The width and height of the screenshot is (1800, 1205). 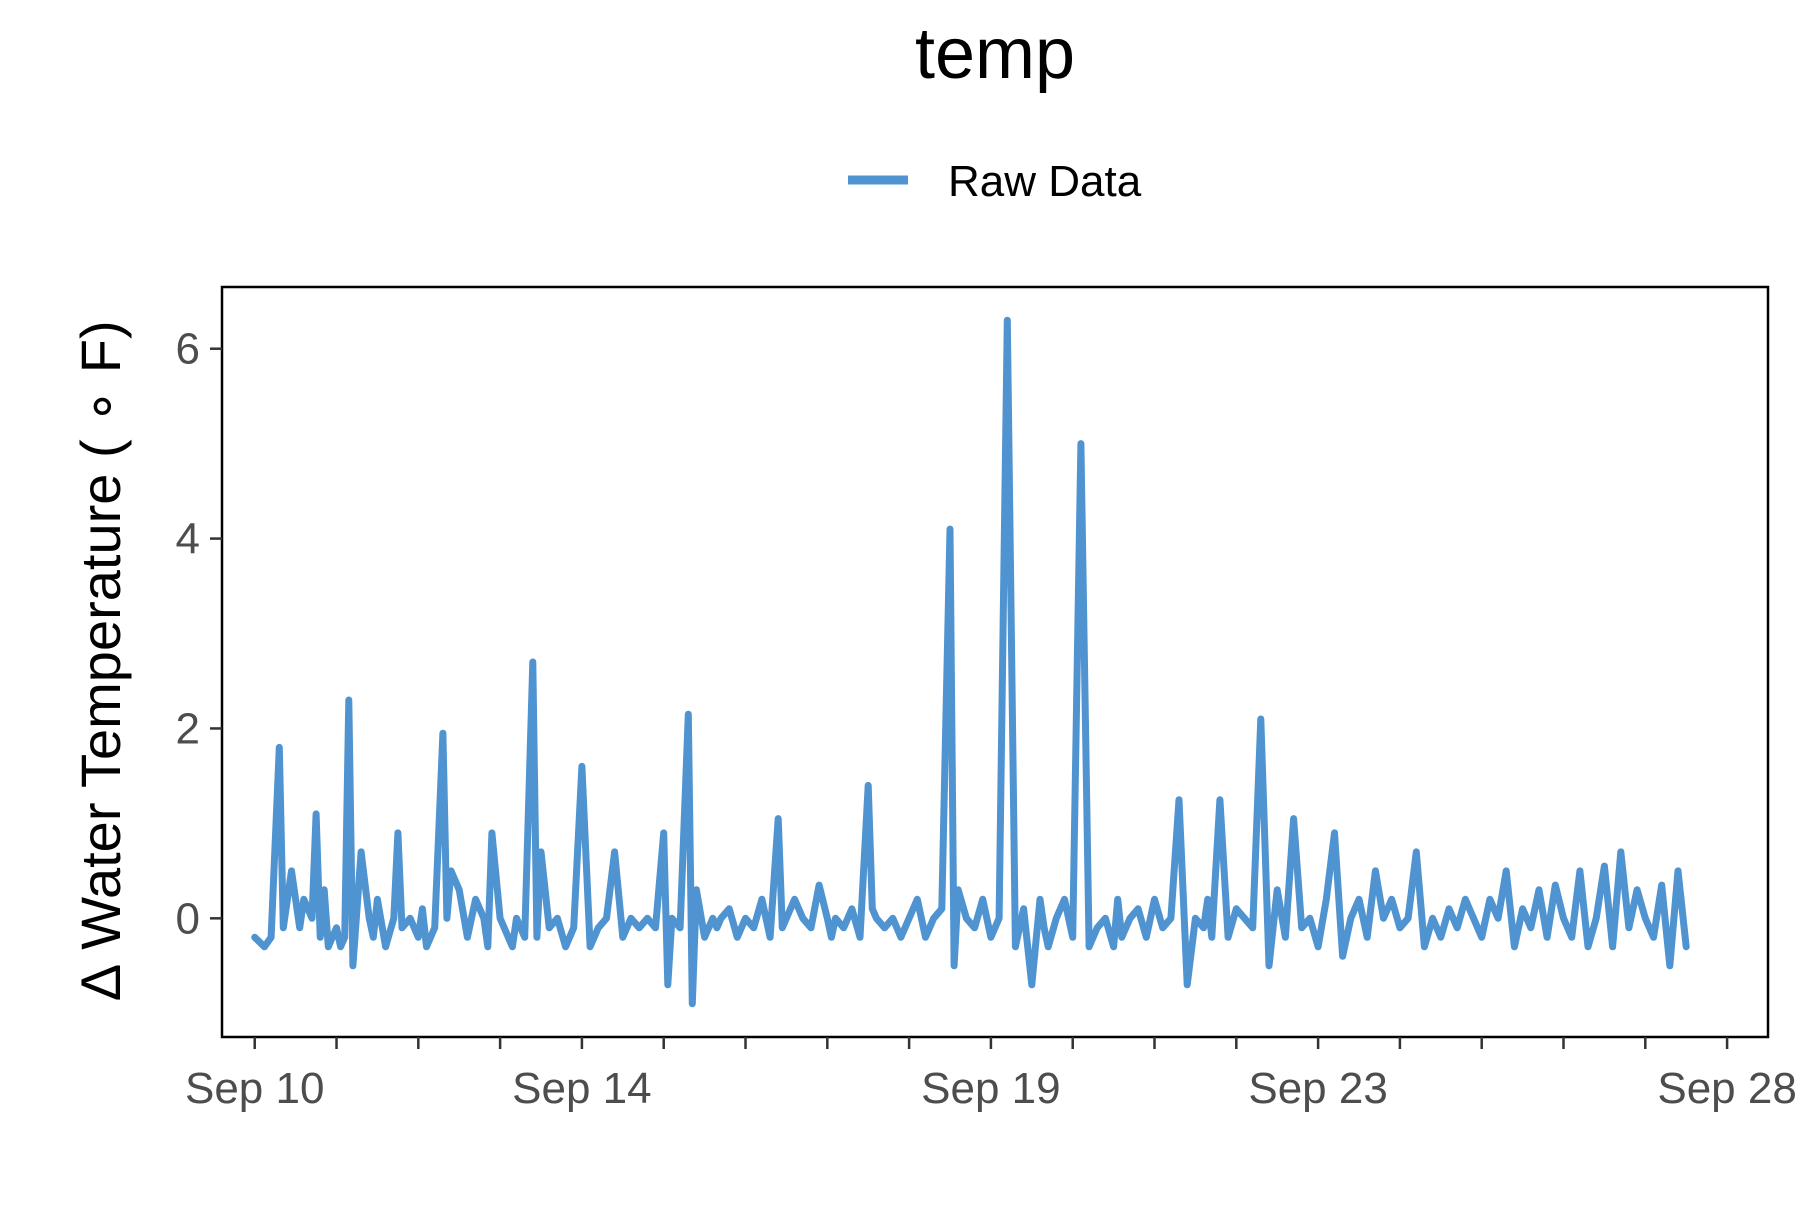 I want to click on x-tick-label: Sep 28, so click(x=1726, y=1088).